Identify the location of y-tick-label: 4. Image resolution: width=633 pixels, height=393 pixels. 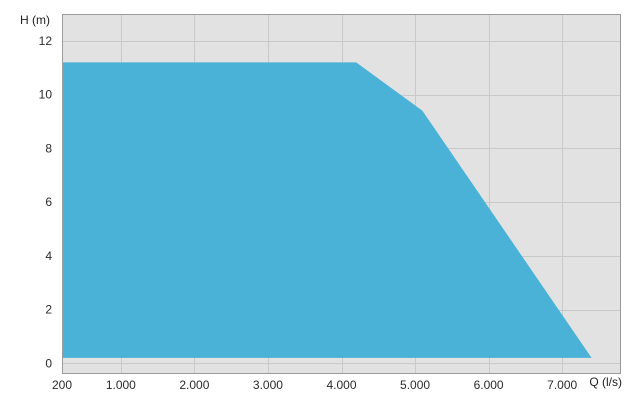
(48, 256).